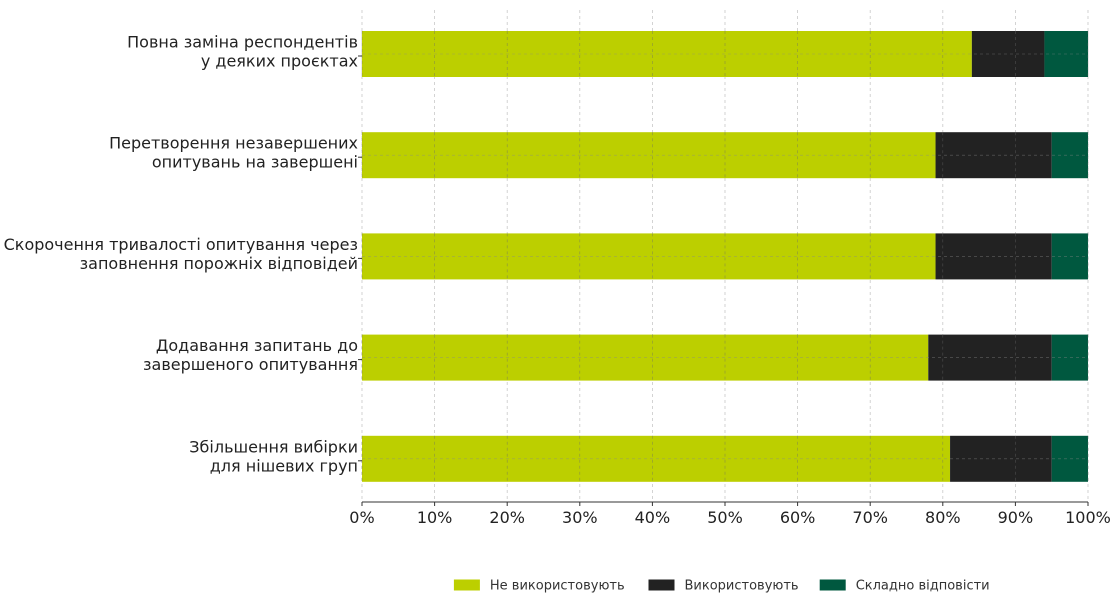 The height and width of the screenshot is (611, 1120). Describe the element at coordinates (653, 517) in the screenshot. I see `x-tick-label: 40%` at that location.